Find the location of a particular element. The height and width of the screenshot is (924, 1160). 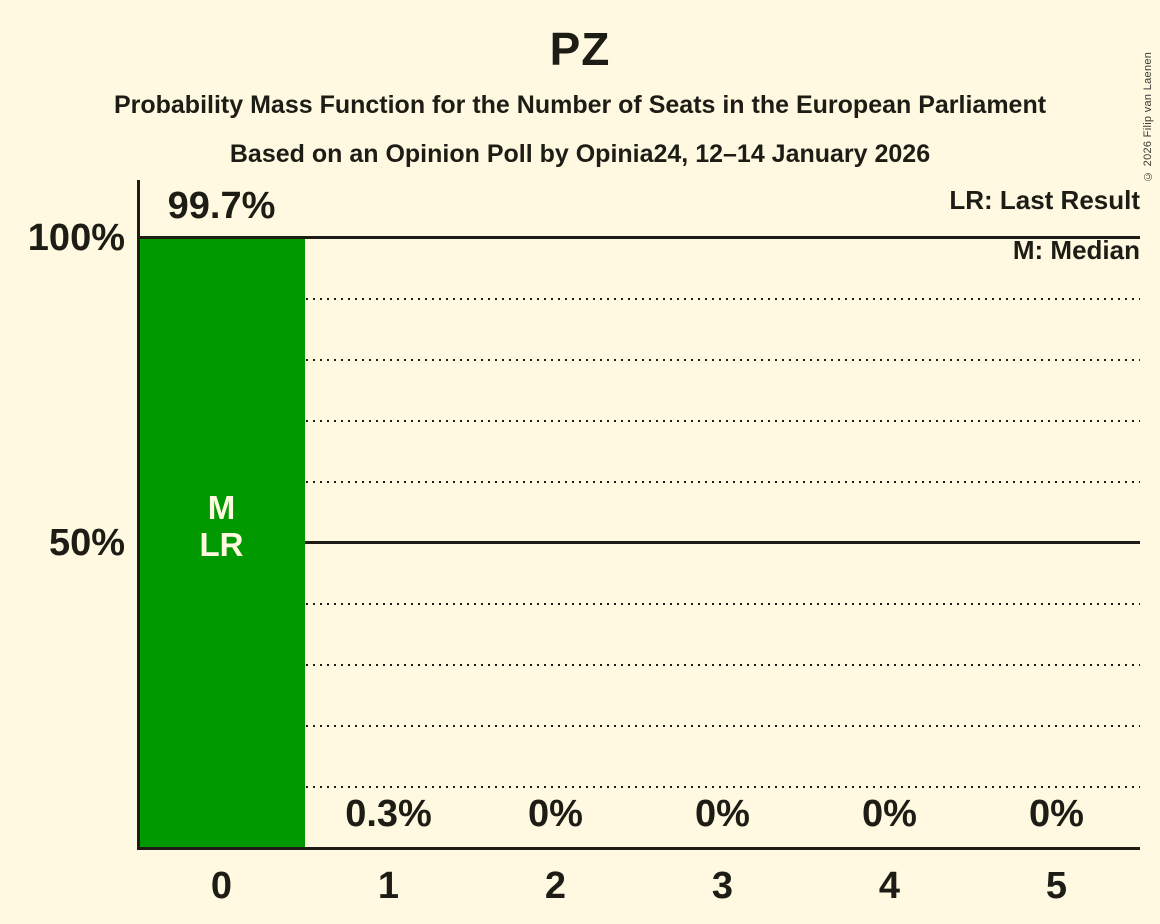

y-axis-line is located at coordinates (138, 515).